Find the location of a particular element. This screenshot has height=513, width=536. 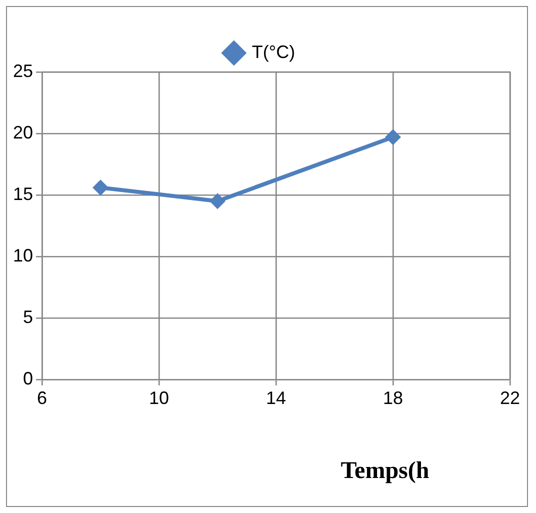

legend-label: T(°C) is located at coordinates (274, 52).